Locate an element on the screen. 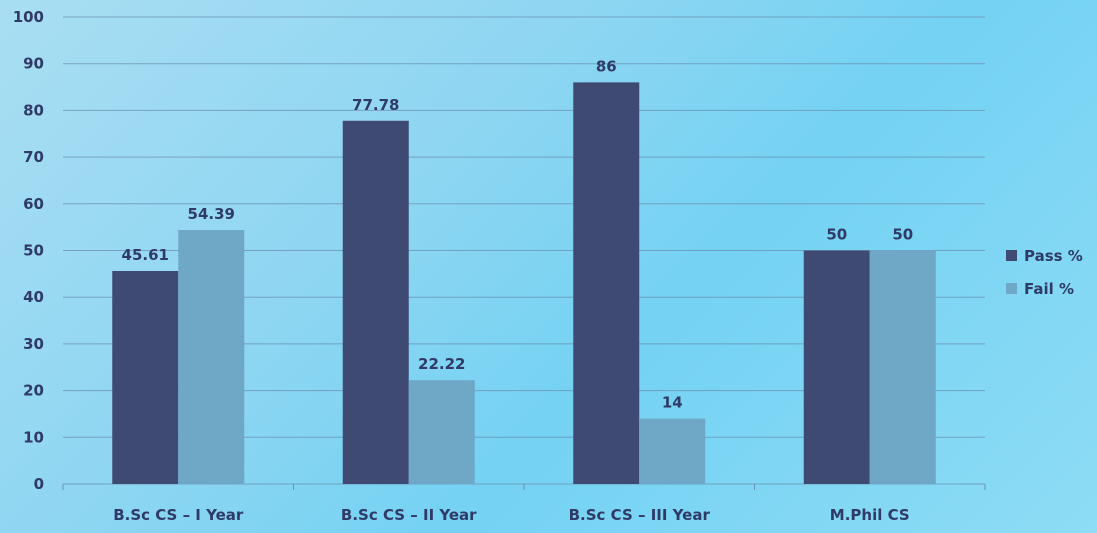  x-category-label: B.Sc CS – I Year is located at coordinates (178, 515).